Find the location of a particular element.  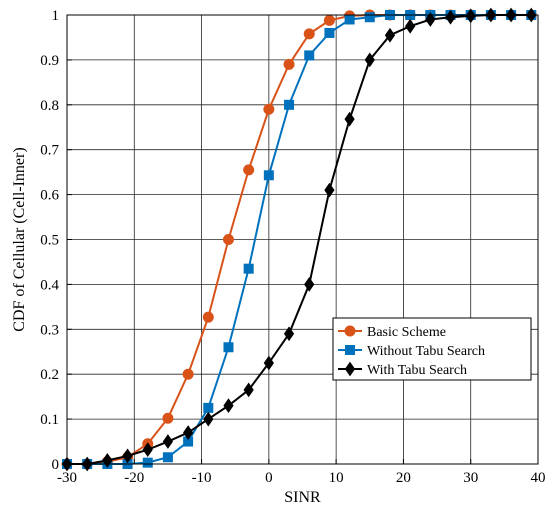

legend-item: With Tabu Search is located at coordinates (402, 369).